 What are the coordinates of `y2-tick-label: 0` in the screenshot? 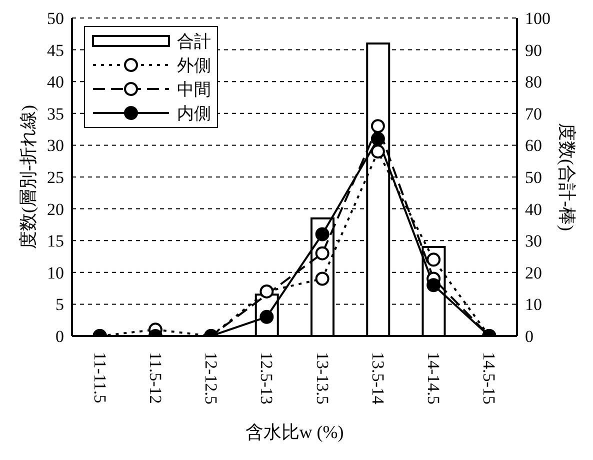 It's located at (529, 336).